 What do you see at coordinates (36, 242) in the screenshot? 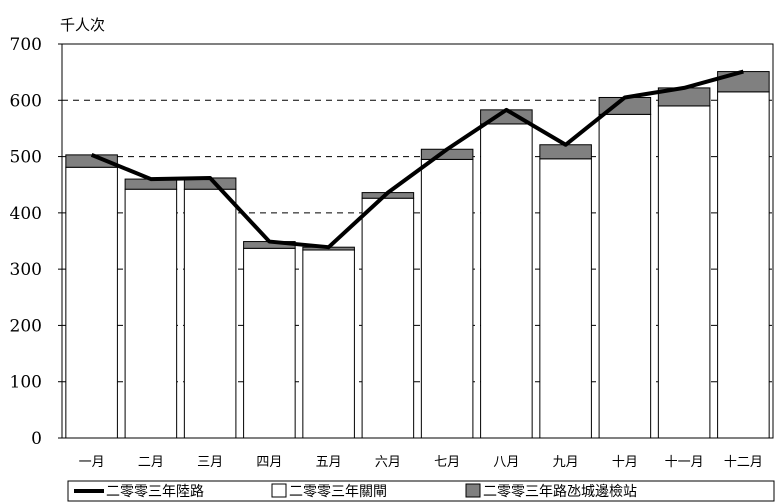
I see `y-axis-ticks: 0 100 200 300 400 500 600 700` at bounding box center [36, 242].